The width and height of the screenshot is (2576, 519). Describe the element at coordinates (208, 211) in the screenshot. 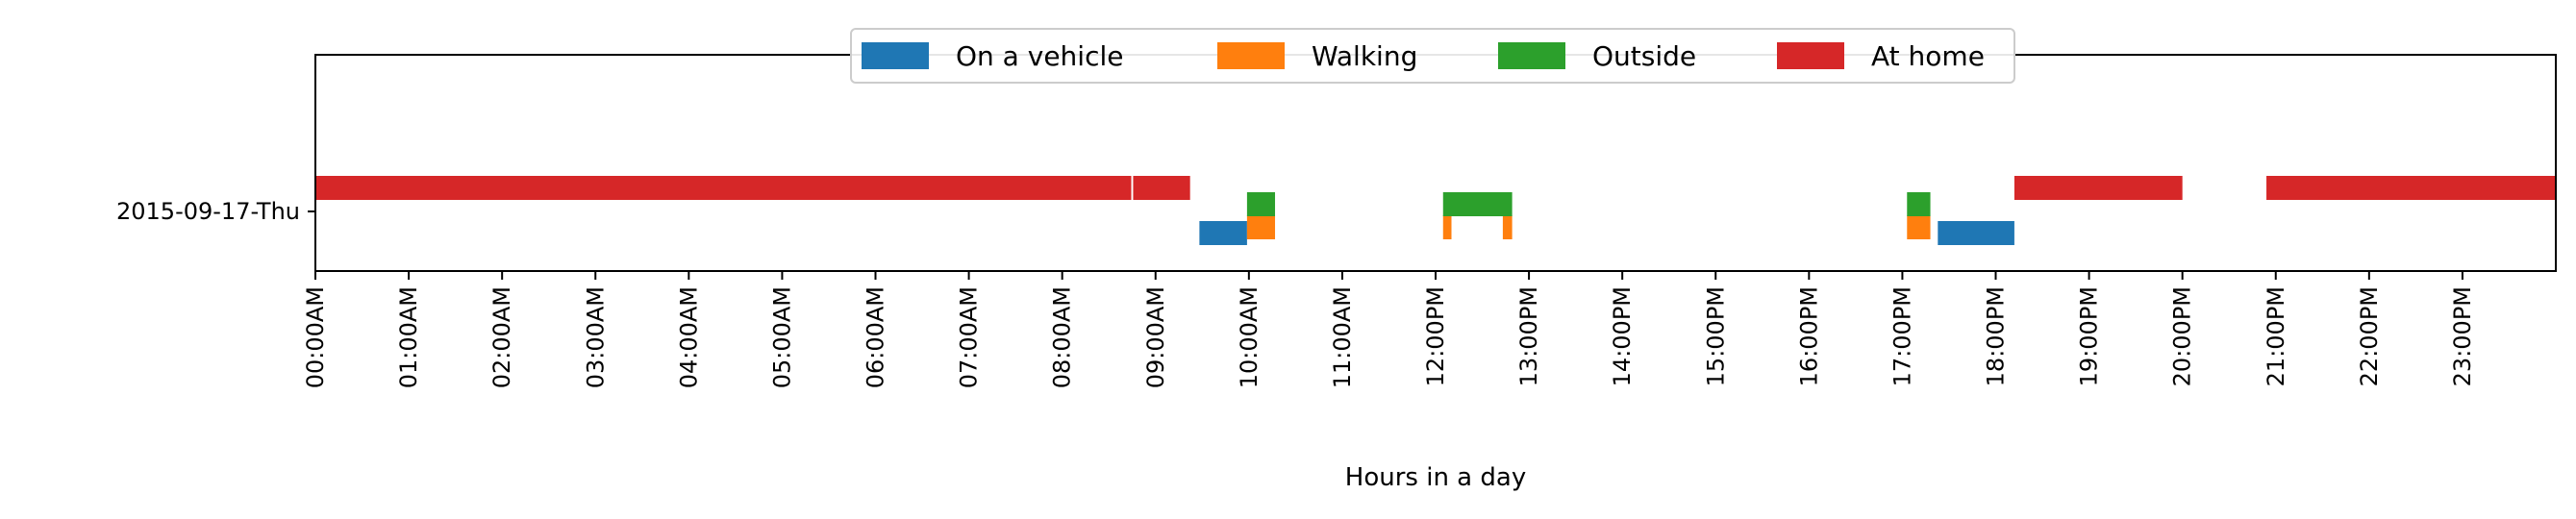

I see `y-tick-label: 2015-09-17-Thu` at that location.